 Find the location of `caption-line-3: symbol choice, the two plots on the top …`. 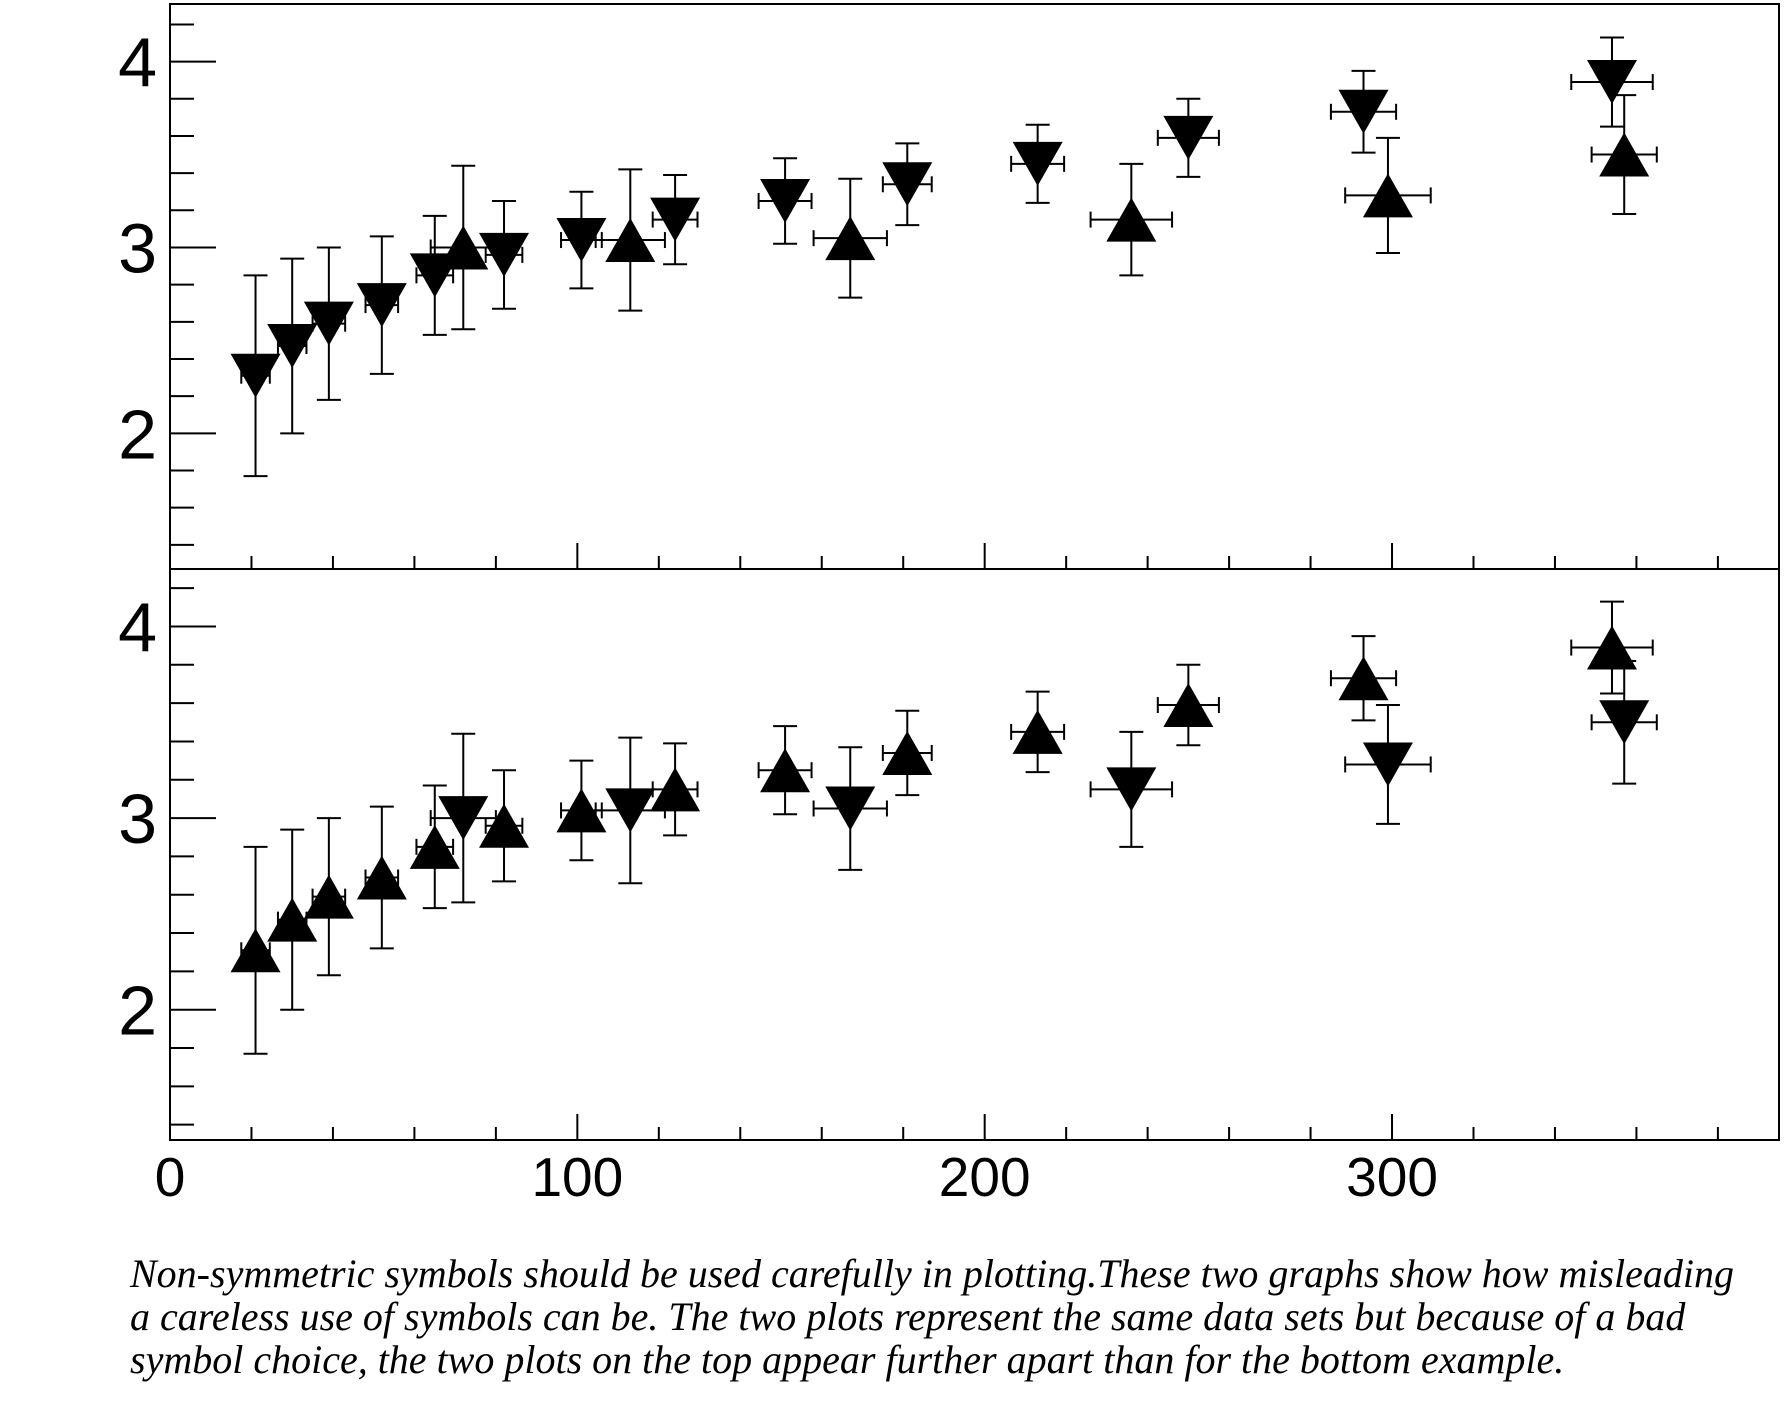

caption-line-3: symbol choice, the two plots on the top … is located at coordinates (847, 1359).